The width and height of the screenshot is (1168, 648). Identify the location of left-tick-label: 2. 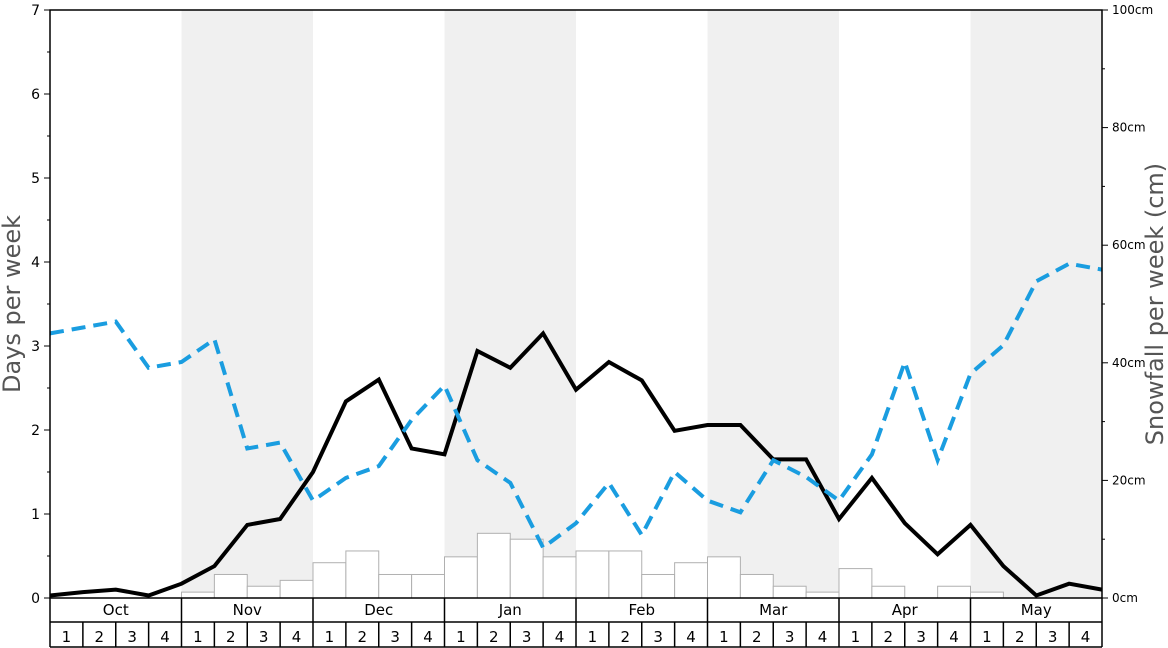
(35, 431).